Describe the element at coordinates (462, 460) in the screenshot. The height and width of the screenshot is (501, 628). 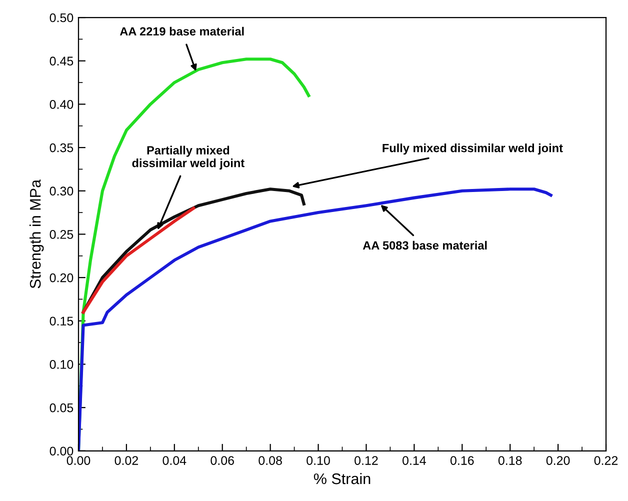
I see `x-tick-label: 0.16` at that location.